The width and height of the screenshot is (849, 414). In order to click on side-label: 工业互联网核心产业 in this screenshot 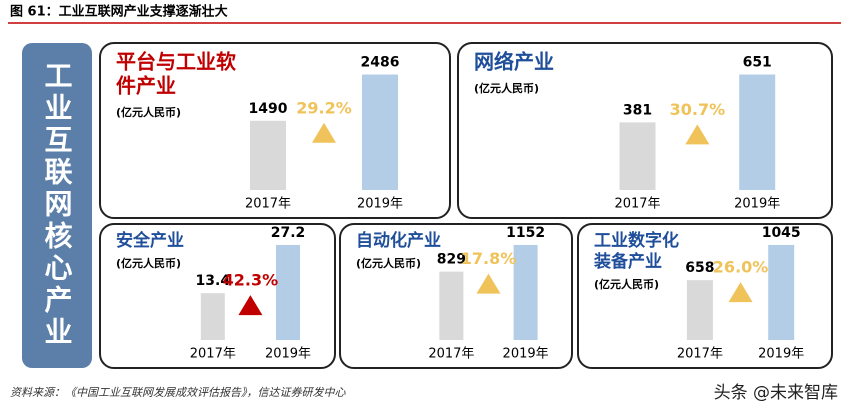, I will do `click(57, 205)`.